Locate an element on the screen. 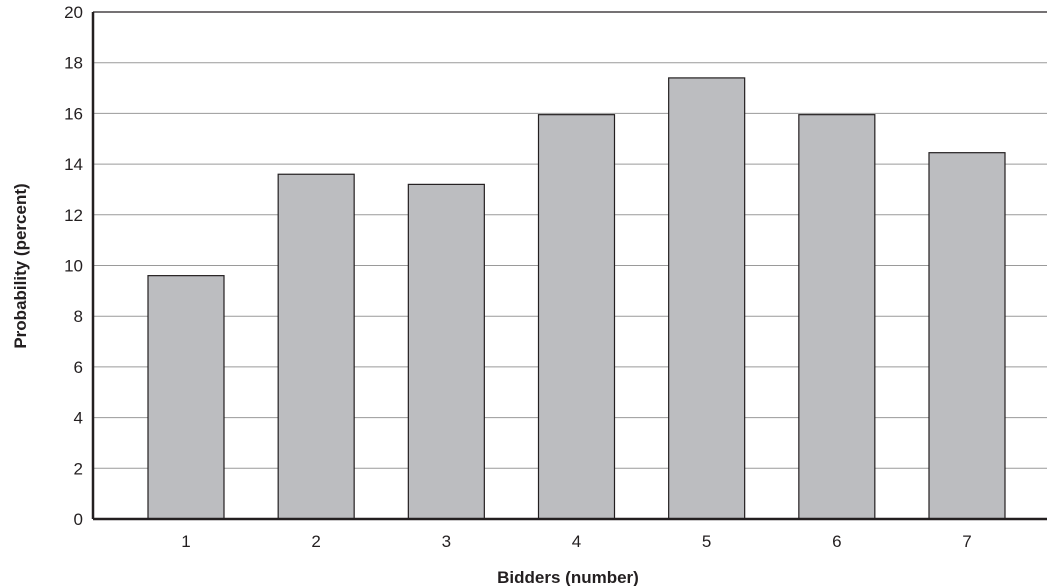  x-tick-label: 2 is located at coordinates (315, 541).